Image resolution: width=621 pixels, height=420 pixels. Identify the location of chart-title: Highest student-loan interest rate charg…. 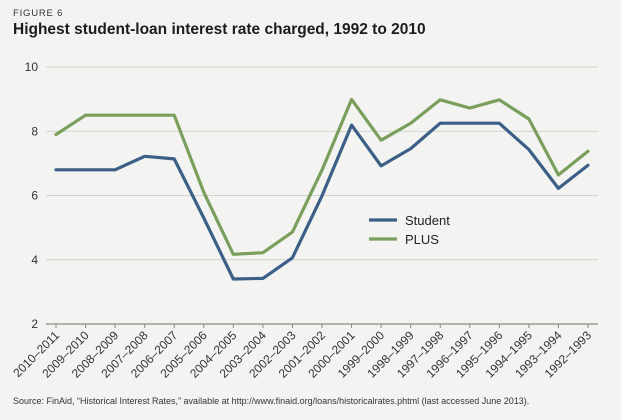
(219, 29).